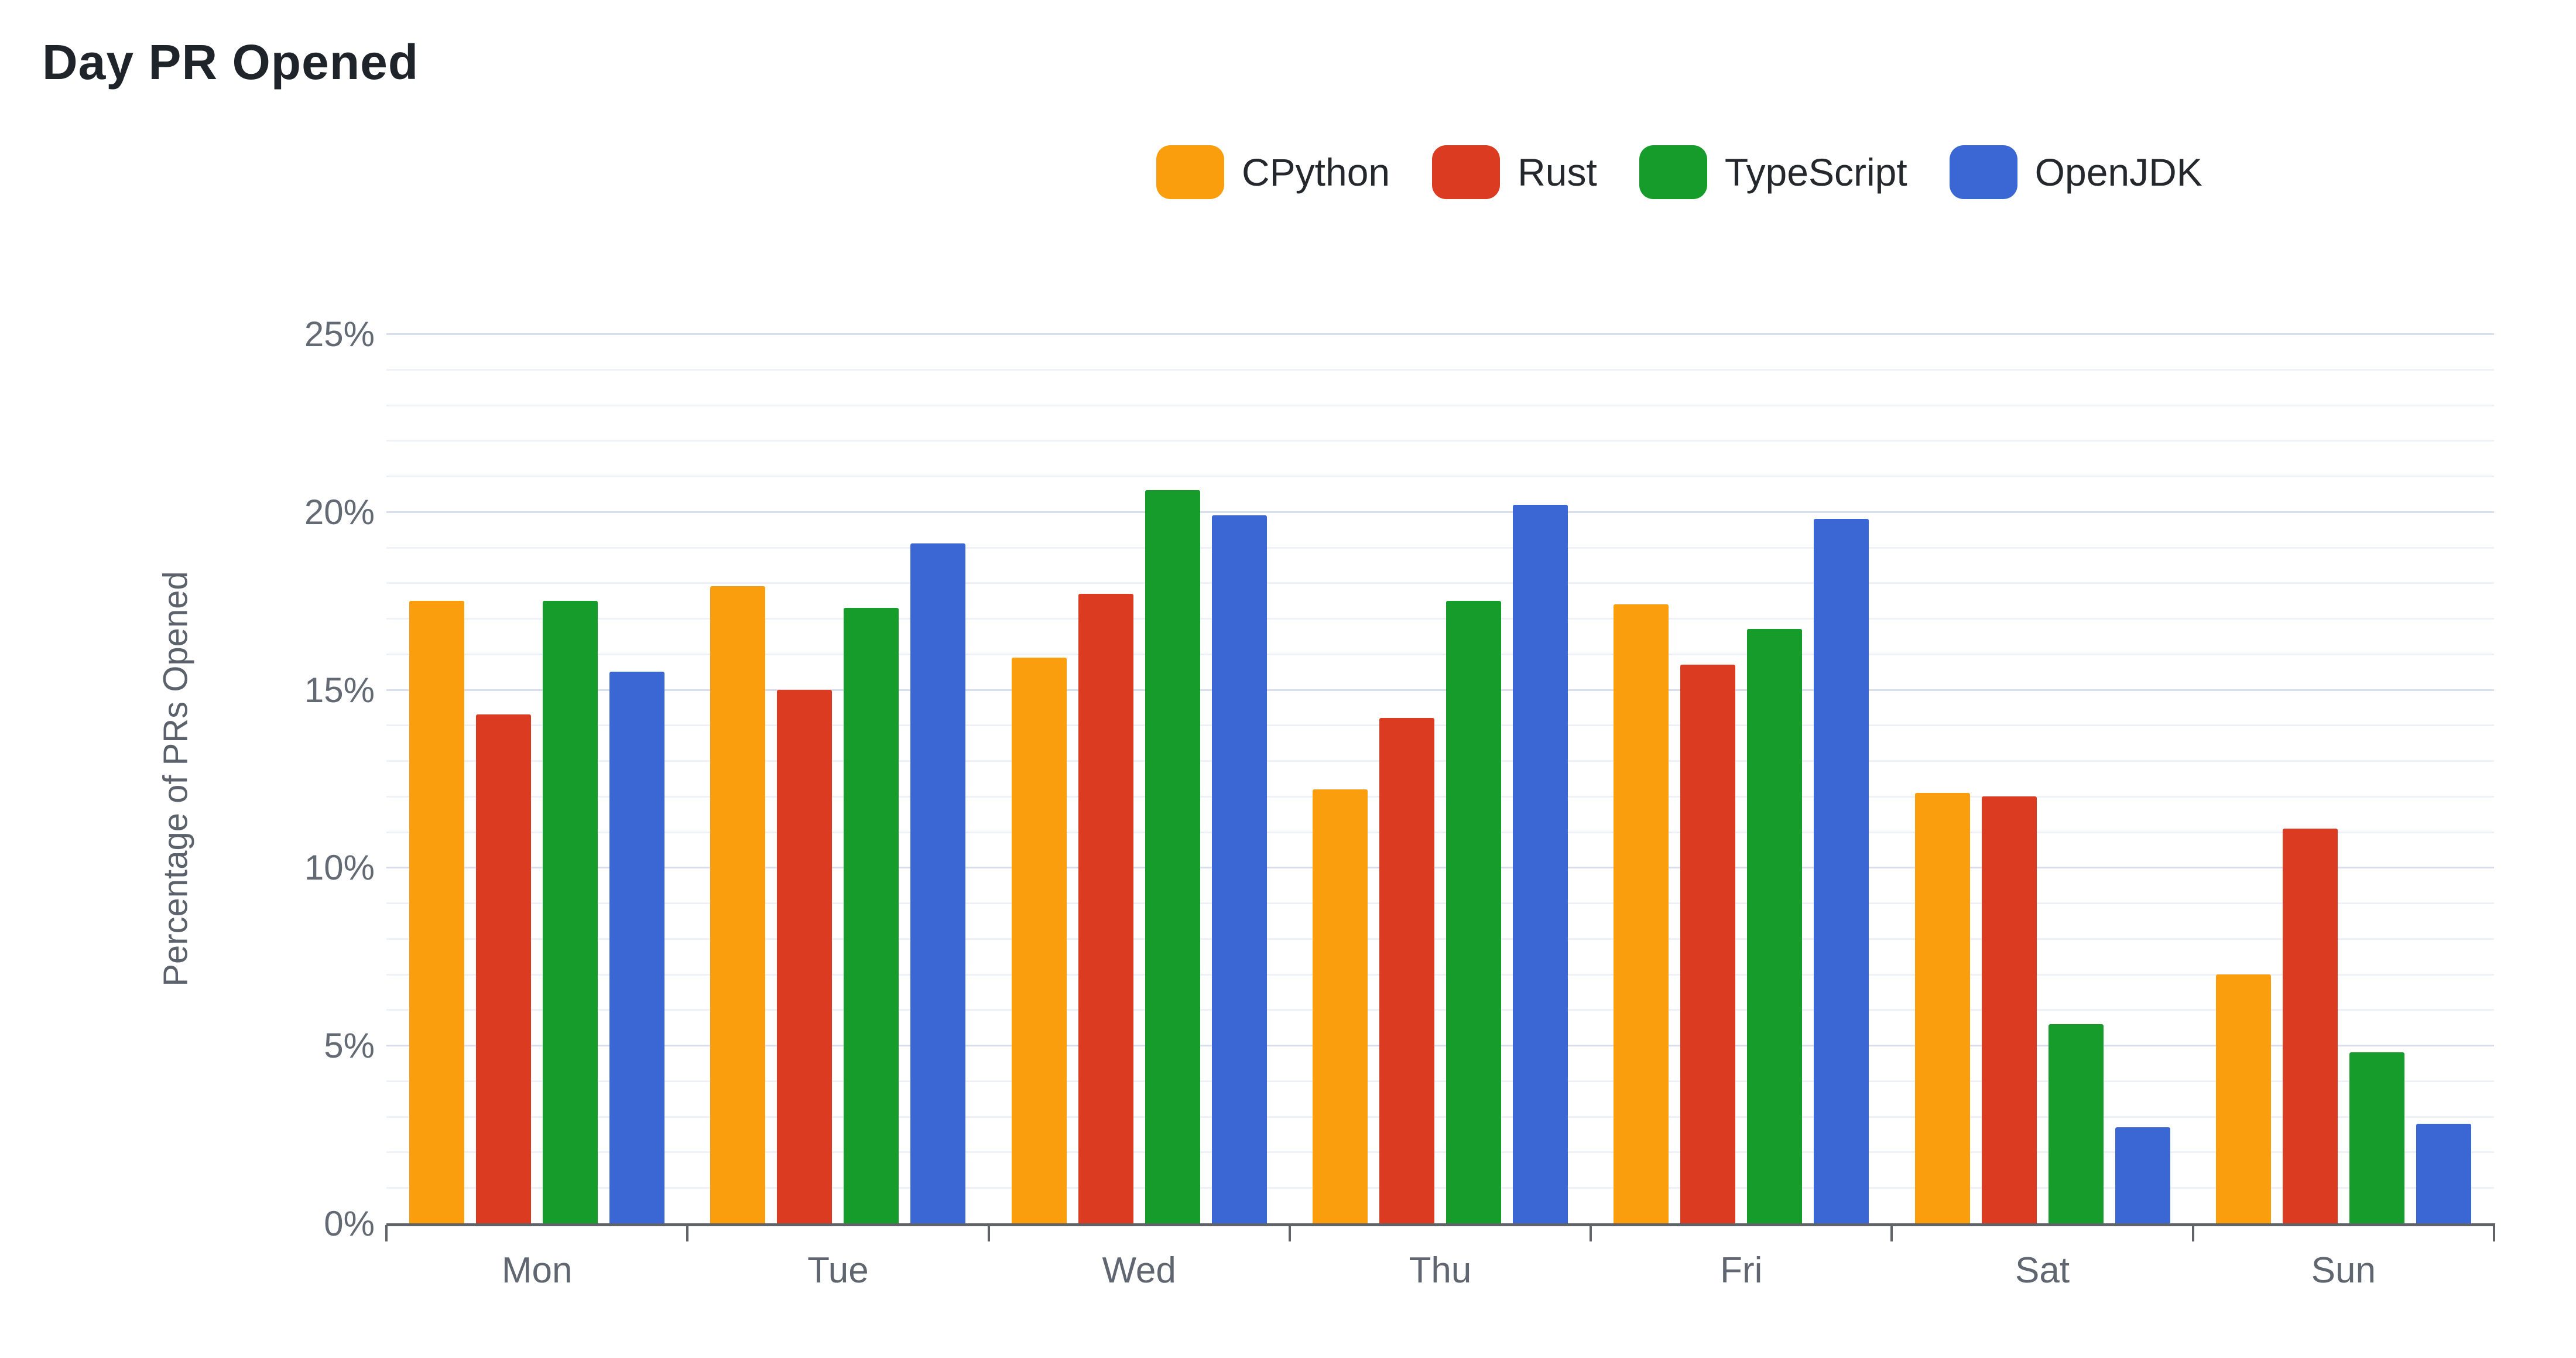 The image size is (2576, 1358). I want to click on bar-cpython-fri, so click(1641, 913).